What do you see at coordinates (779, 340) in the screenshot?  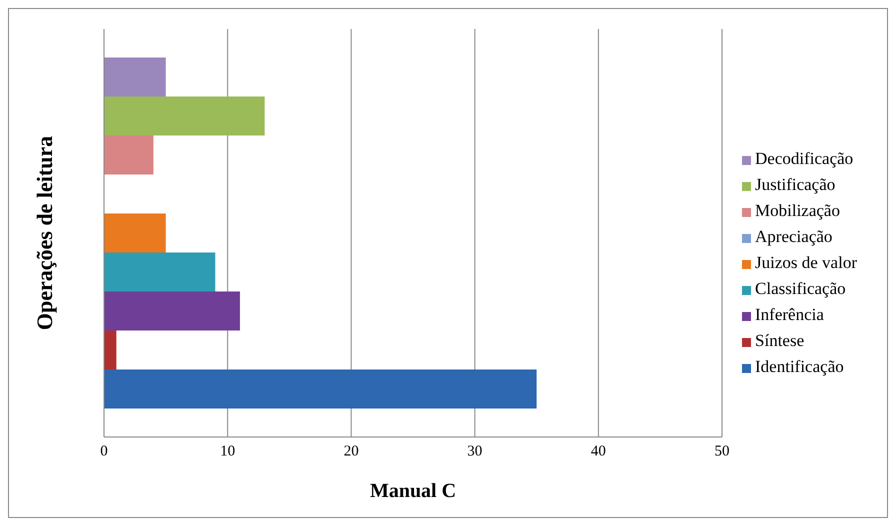 I see `legend-label: Síntese` at bounding box center [779, 340].